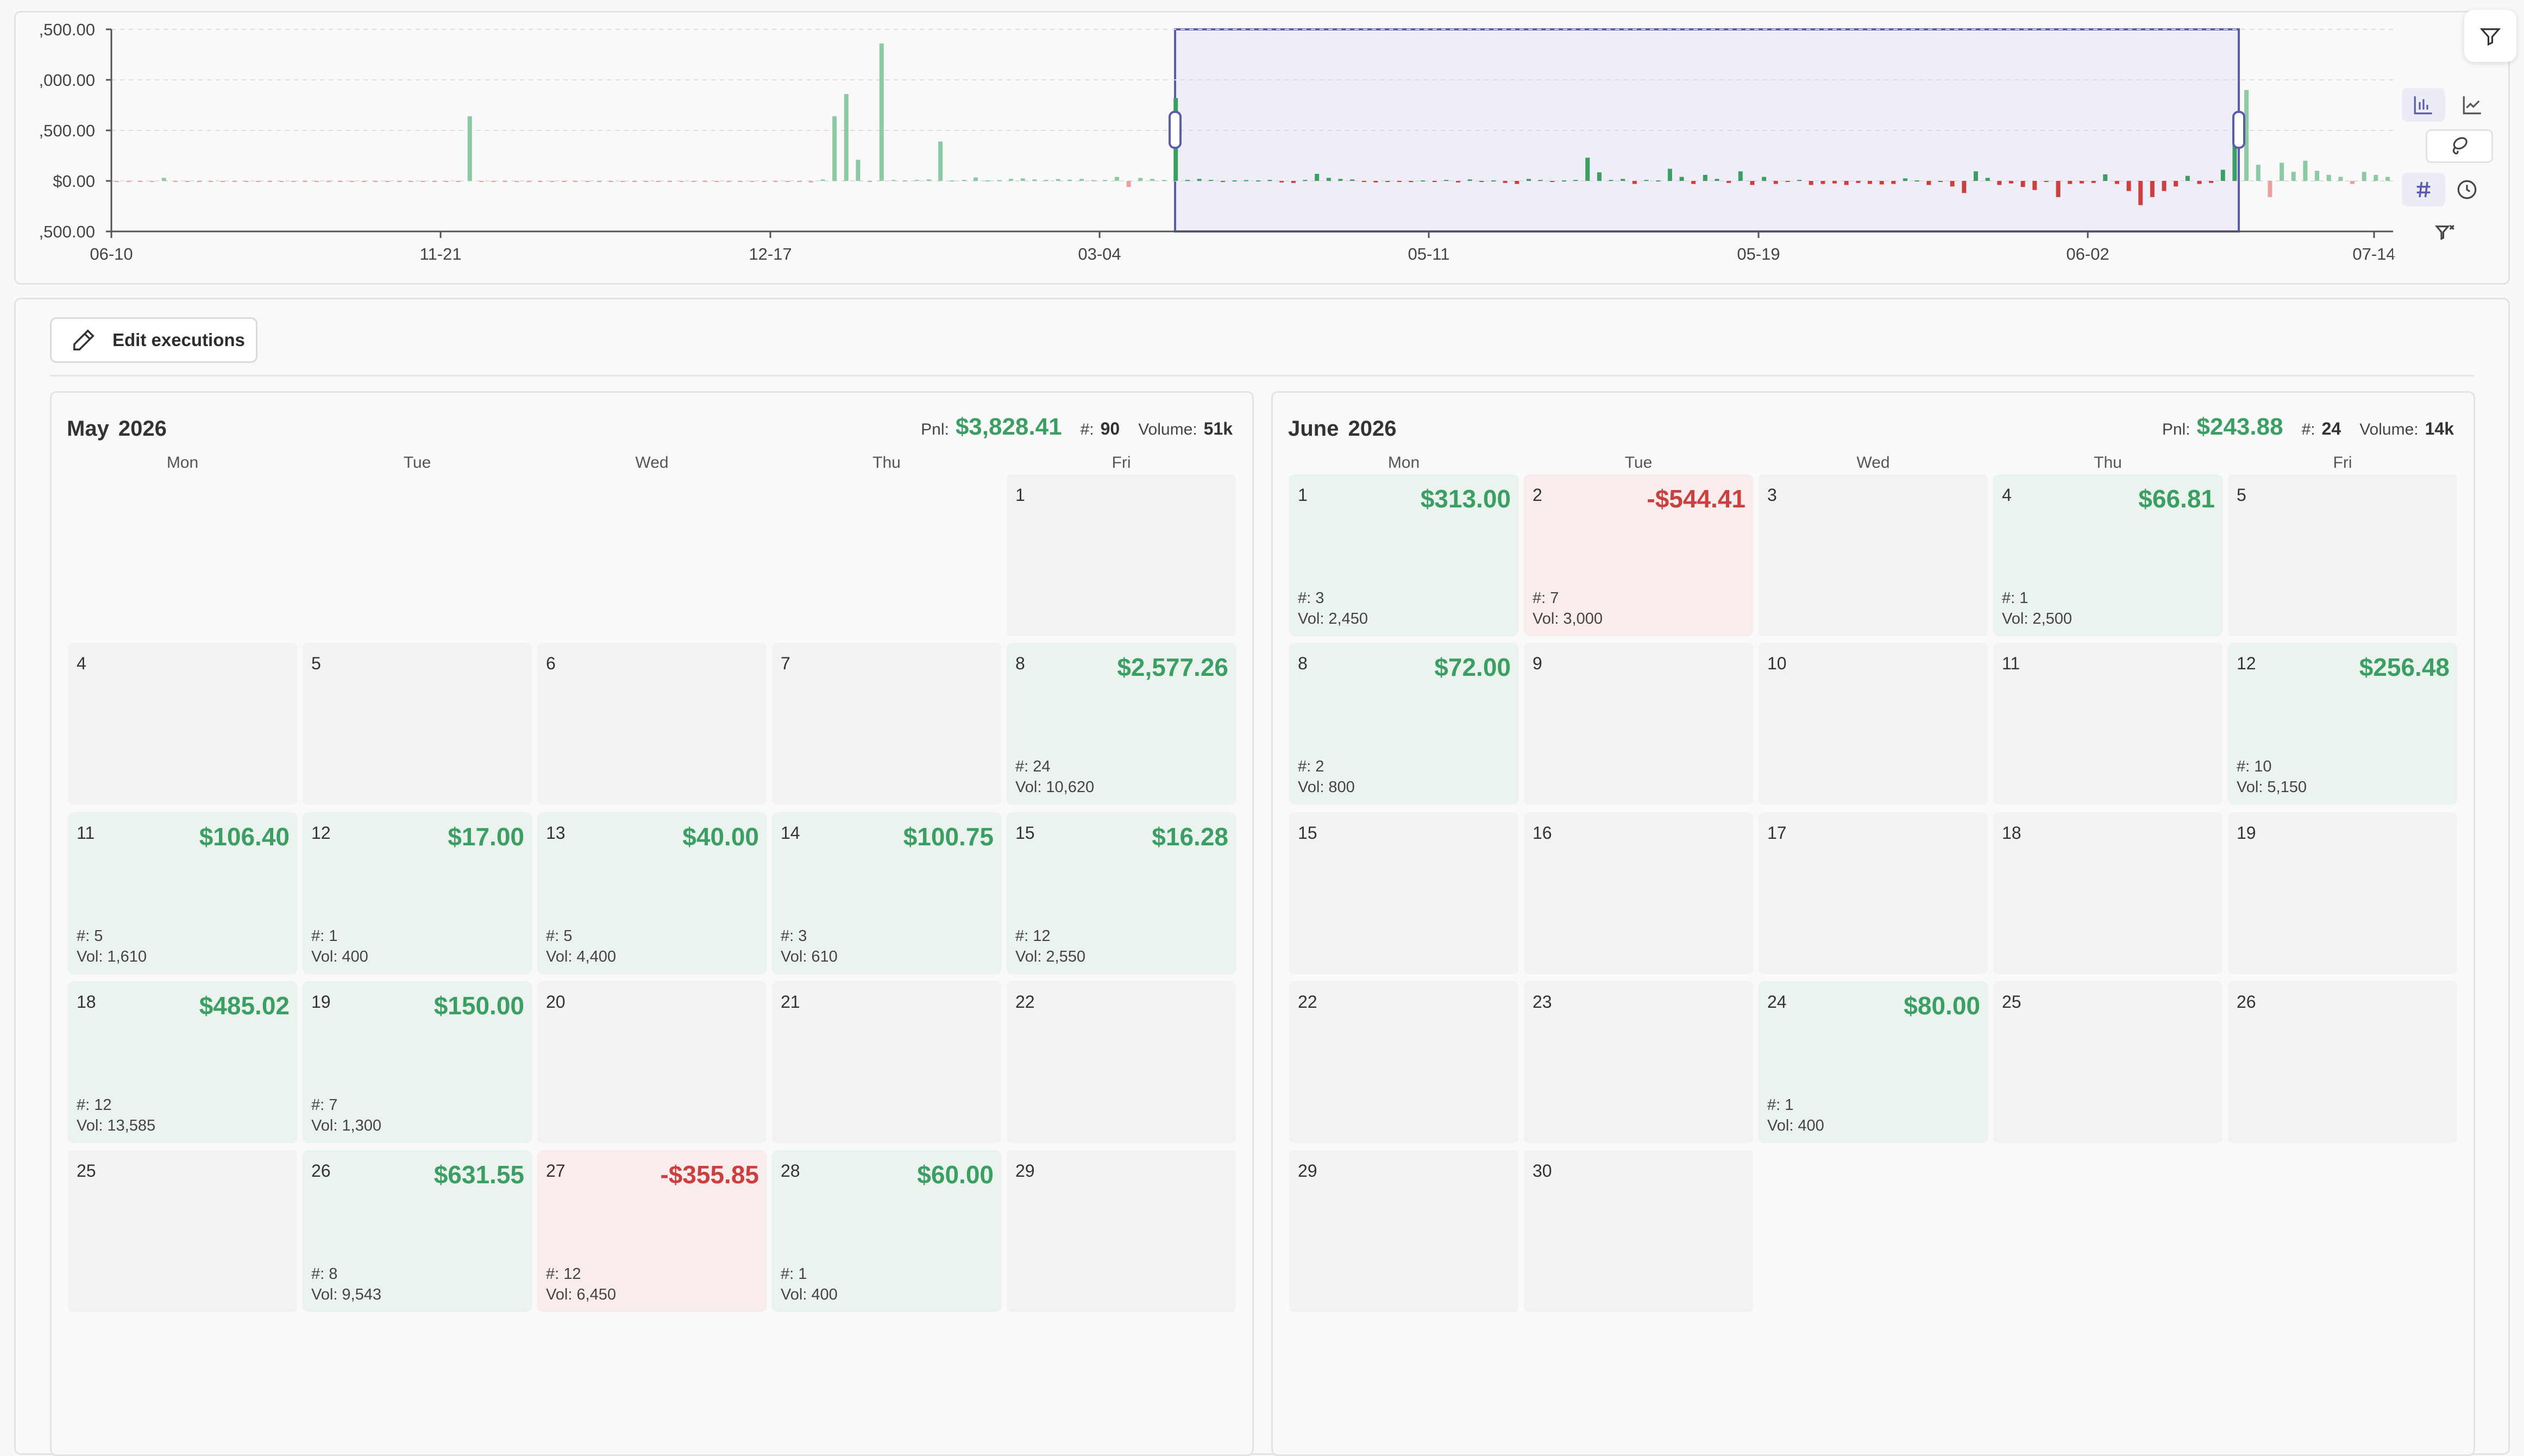 The height and width of the screenshot is (1456, 2524). Describe the element at coordinates (418, 724) in the screenshot. I see `day-cell: 5` at that location.